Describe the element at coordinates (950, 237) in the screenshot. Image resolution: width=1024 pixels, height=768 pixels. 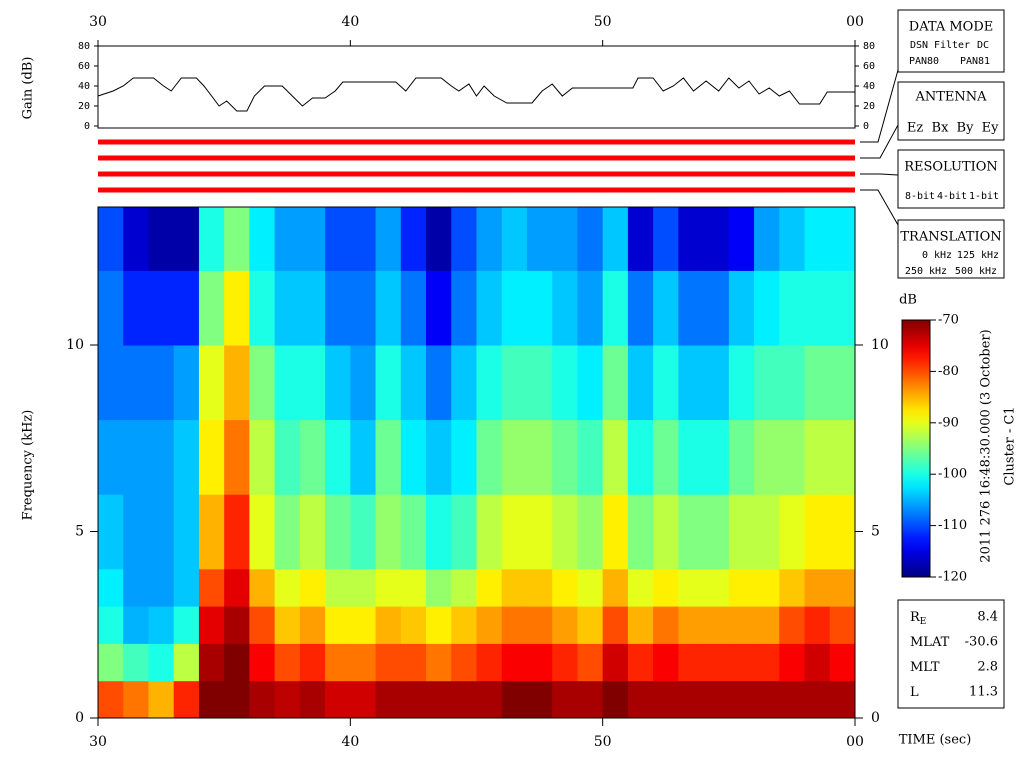
I see `panel-title: TRANSLATION` at that location.